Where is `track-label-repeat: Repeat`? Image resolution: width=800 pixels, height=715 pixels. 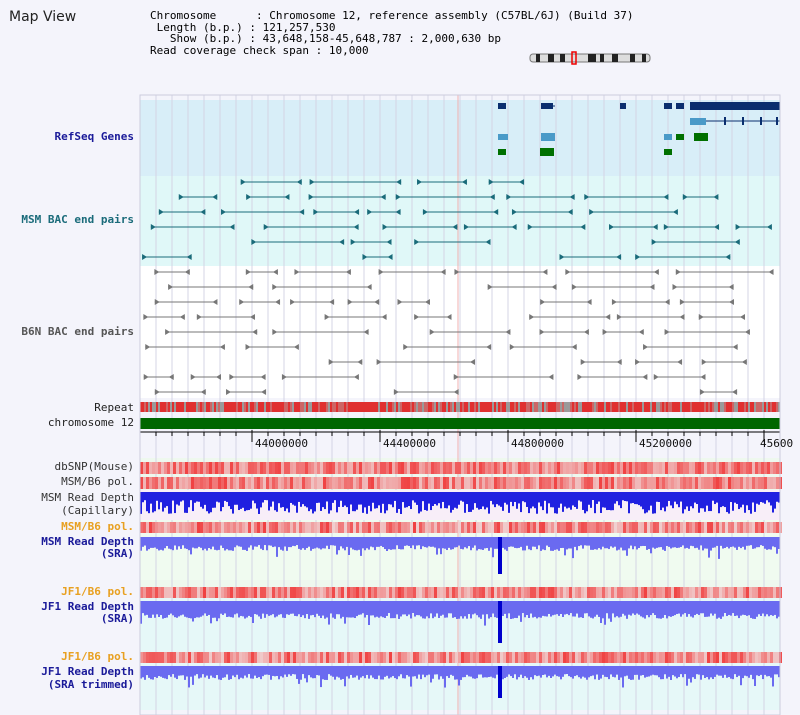
track-label-repeat: Repeat is located at coordinates (114, 407).